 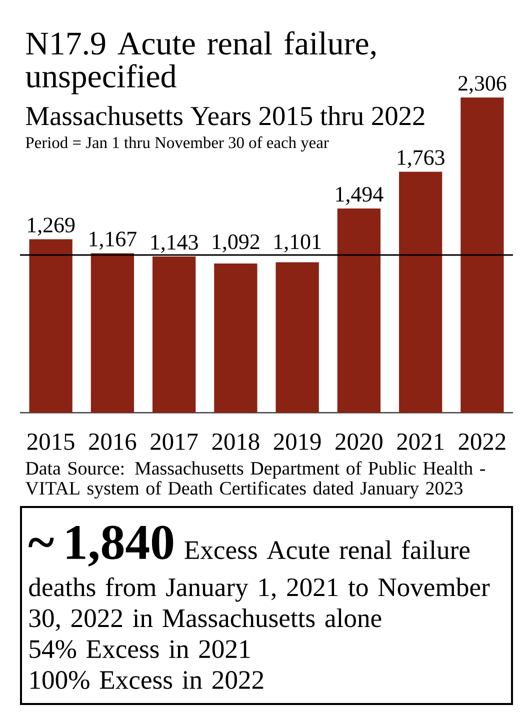 What do you see at coordinates (225, 116) in the screenshot?
I see `chart-subtitle: Massachusetts Years 2015 thru 2022` at bounding box center [225, 116].